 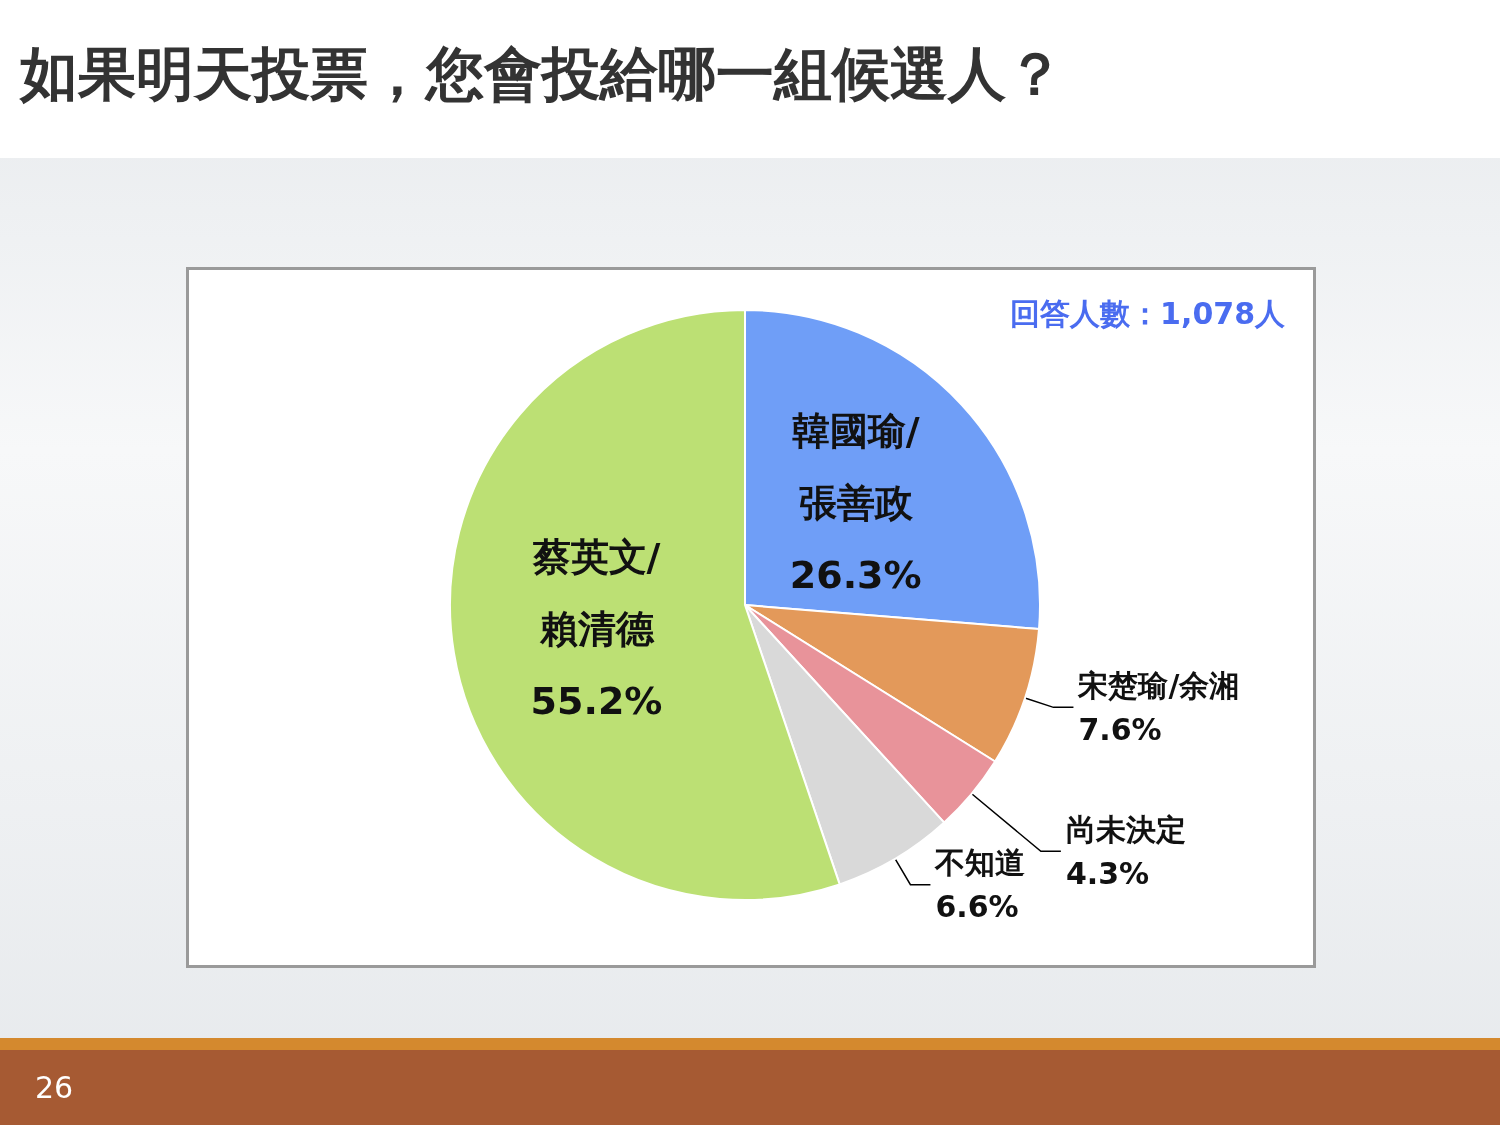 I want to click on data-label: 55.2%, so click(x=596, y=701).